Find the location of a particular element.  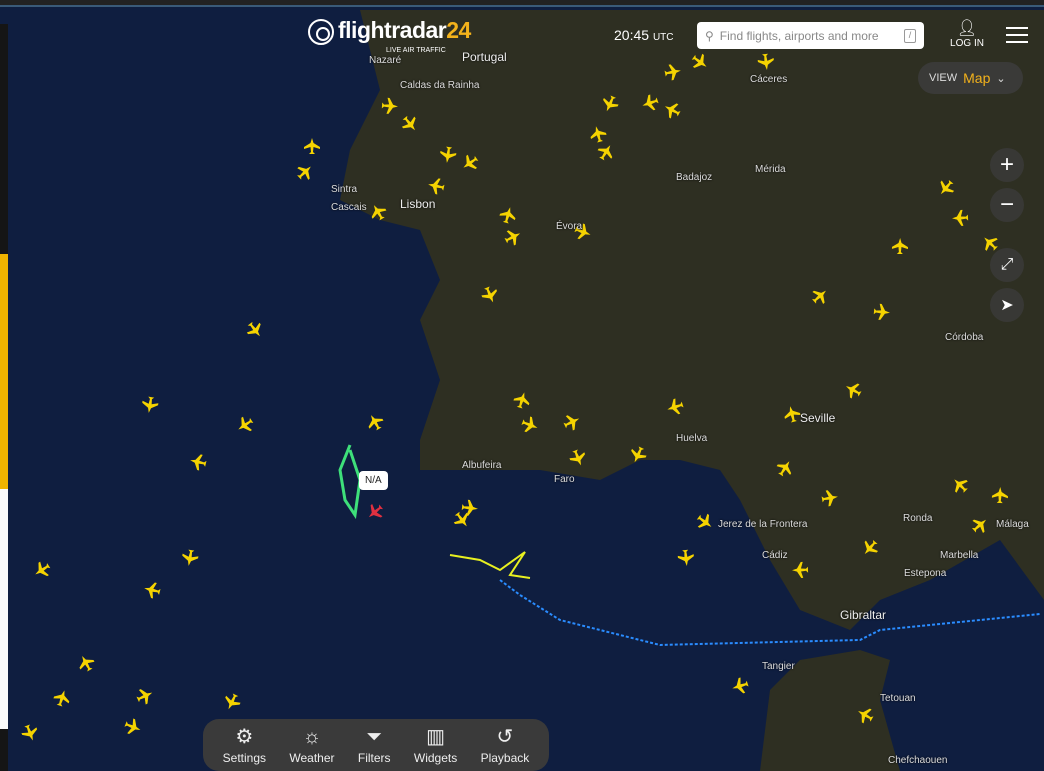

tagline: LIVE AIR TRAFFIC is located at coordinates (416, 50).